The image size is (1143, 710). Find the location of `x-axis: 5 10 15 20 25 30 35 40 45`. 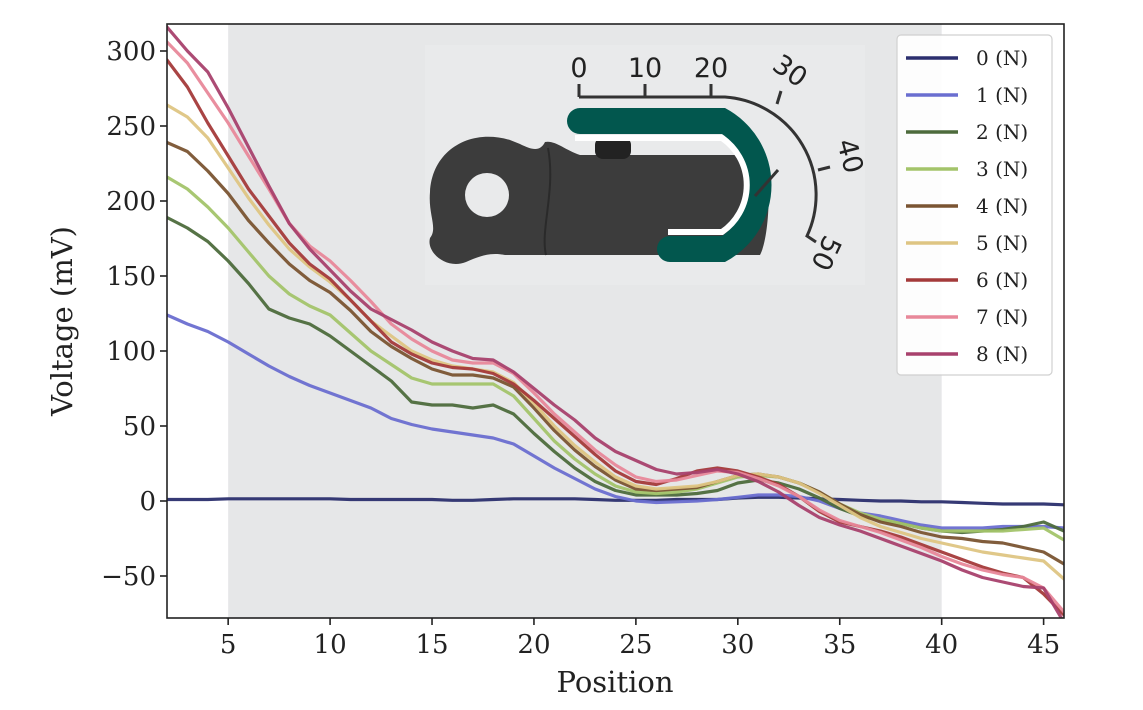

x-axis: 5 10 15 20 25 30 35 40 45 is located at coordinates (640, 639).